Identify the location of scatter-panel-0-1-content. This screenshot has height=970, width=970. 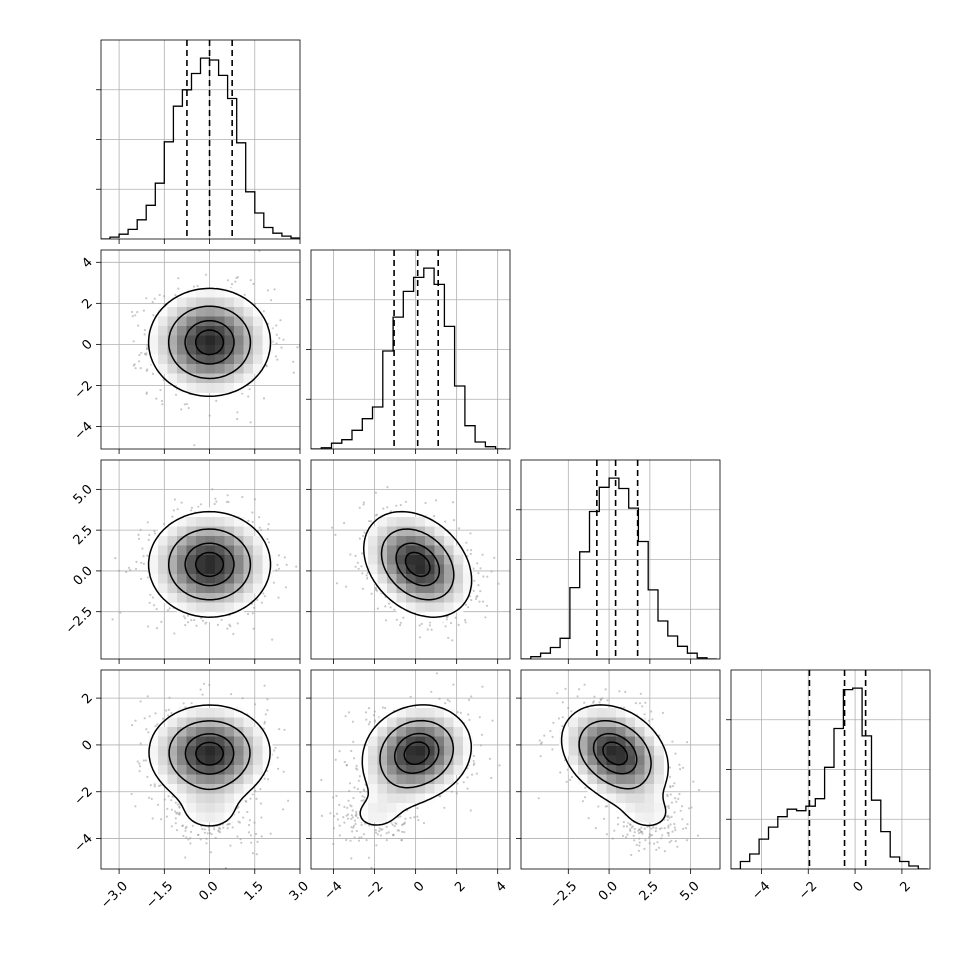
(200, 349).